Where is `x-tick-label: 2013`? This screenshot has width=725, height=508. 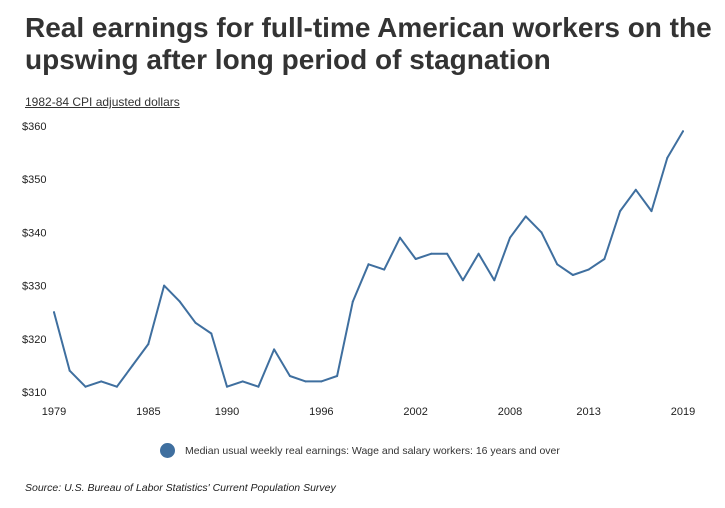 x-tick-label: 2013 is located at coordinates (588, 412).